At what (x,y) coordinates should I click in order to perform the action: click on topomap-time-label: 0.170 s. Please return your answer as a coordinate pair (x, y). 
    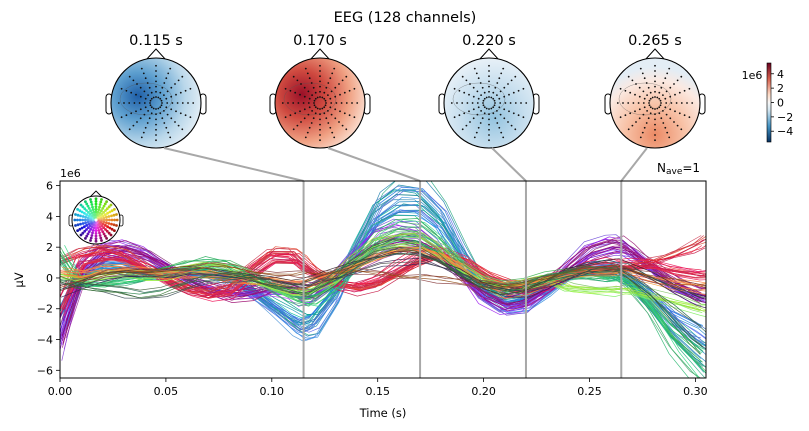
    Looking at the image, I should click on (320, 41).